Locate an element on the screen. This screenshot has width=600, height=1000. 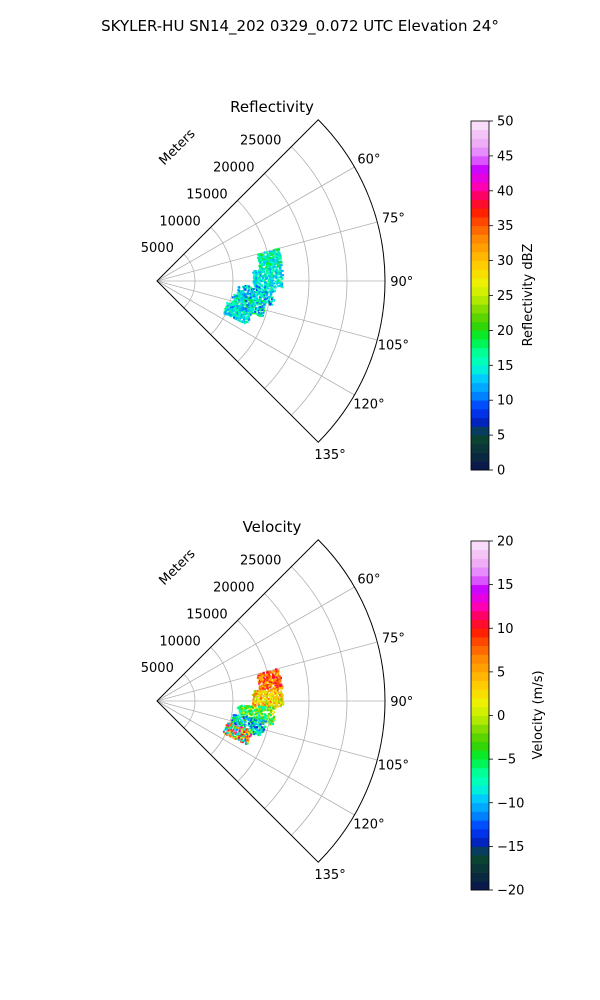
colorbar-tick-label: 15 is located at coordinates (505, 366).